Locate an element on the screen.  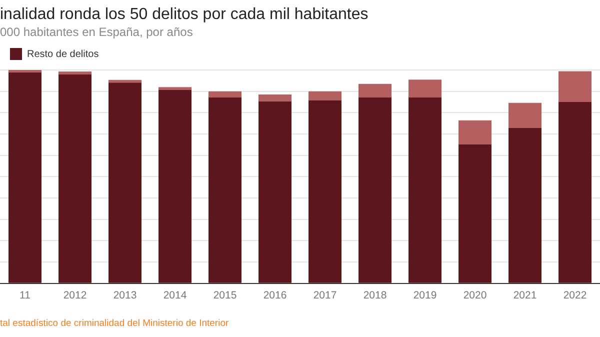
chart-title: inalidad ronda los 50 delitos por cada mil habitantes is located at coordinates (184, 15).